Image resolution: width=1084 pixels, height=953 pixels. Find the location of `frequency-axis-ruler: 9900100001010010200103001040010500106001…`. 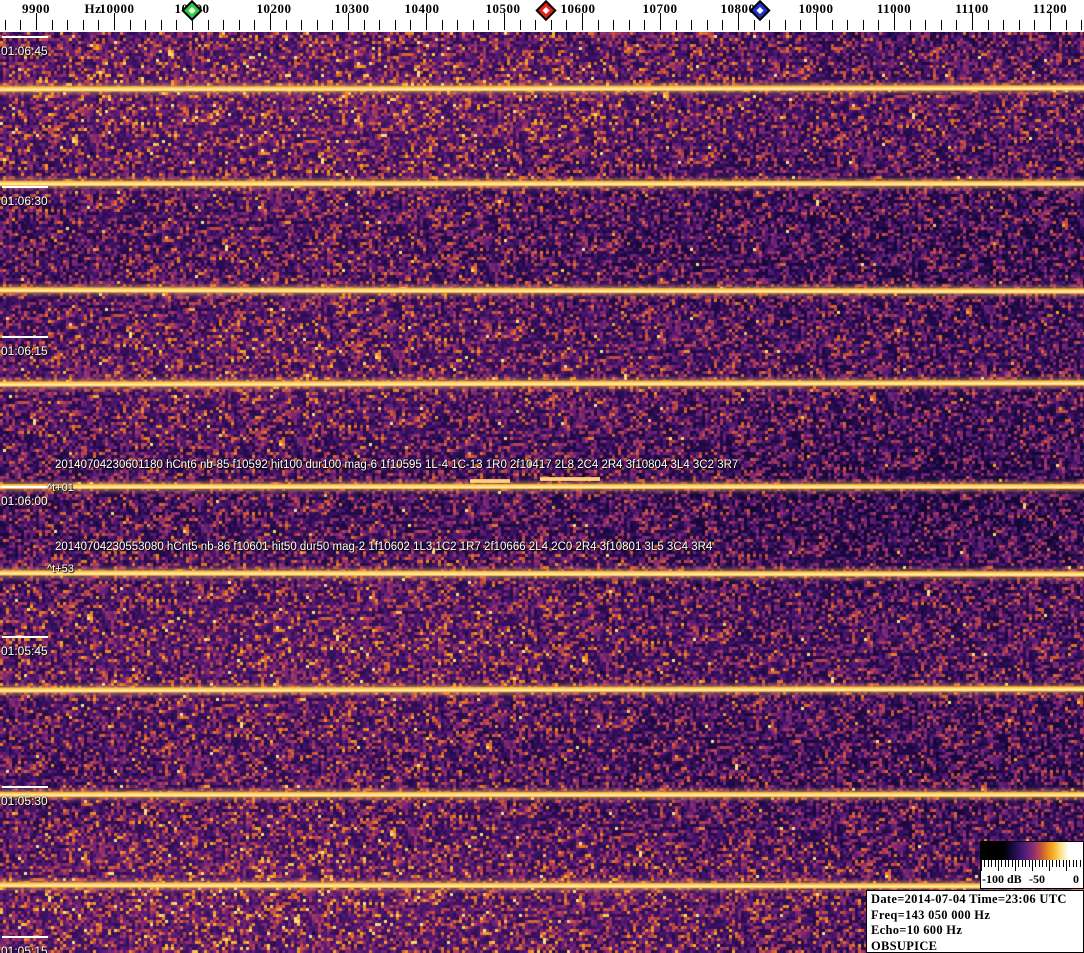

frequency-axis-ruler: 9900100001010010200103001040010500106001… is located at coordinates (542, 16).